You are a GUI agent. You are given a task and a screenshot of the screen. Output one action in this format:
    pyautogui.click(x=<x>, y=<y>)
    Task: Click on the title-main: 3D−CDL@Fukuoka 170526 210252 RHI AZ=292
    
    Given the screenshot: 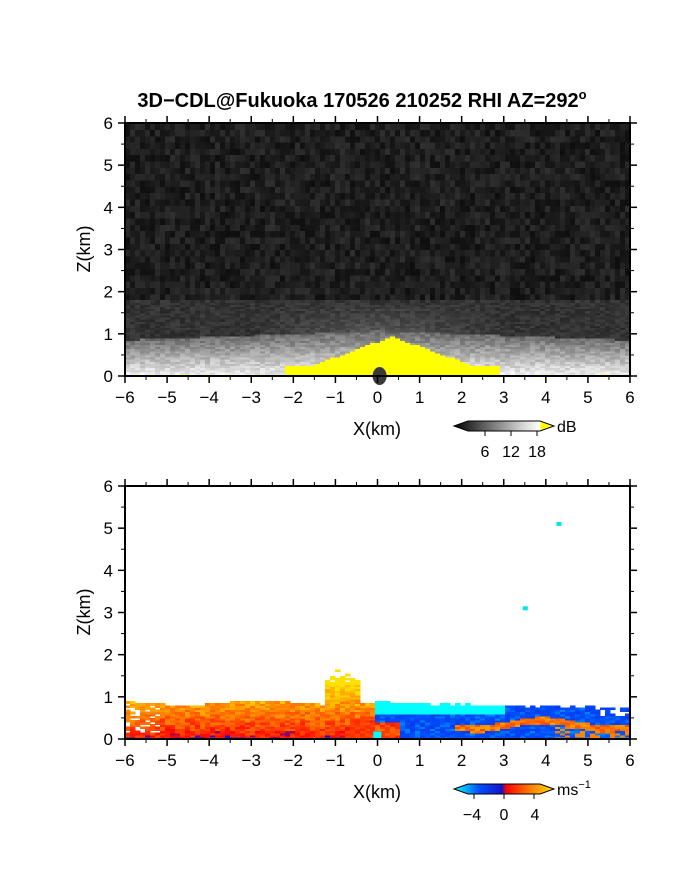 What is the action you would take?
    pyautogui.click(x=357, y=101)
    